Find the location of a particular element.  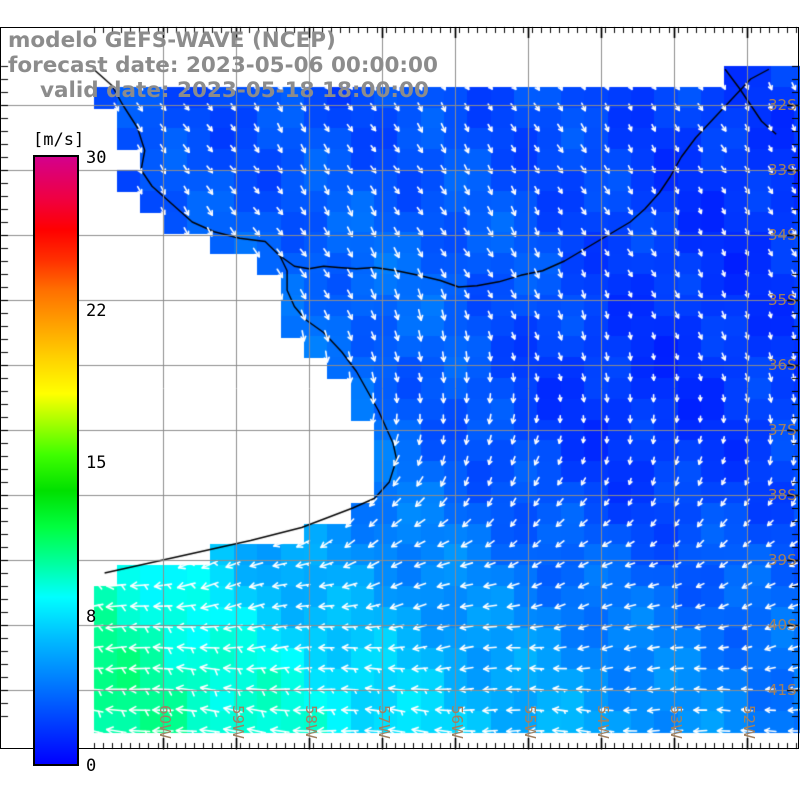

colorbar is located at coordinates (56, 460).